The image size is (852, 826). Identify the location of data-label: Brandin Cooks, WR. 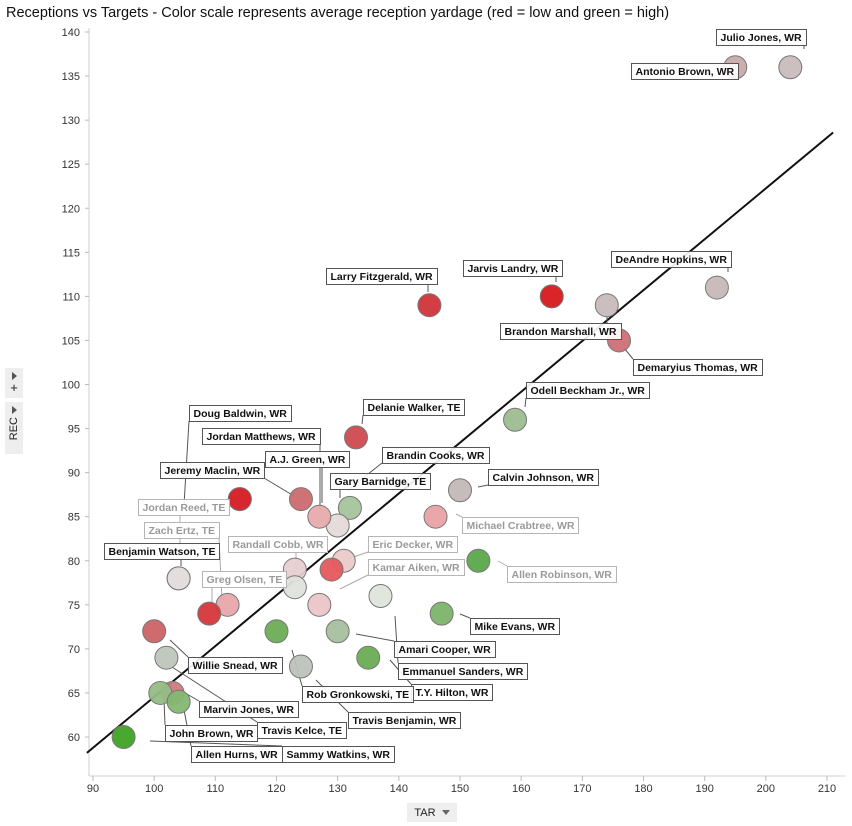
(436, 455).